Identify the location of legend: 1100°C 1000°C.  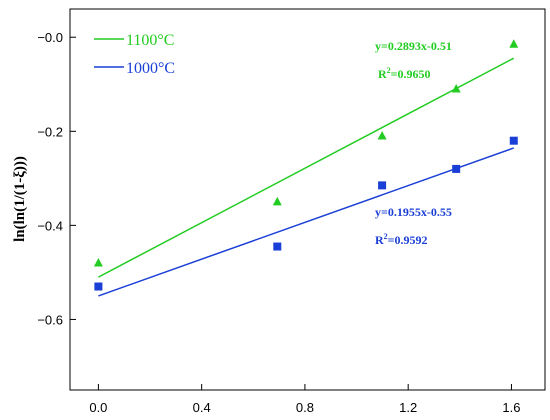
(134, 54).